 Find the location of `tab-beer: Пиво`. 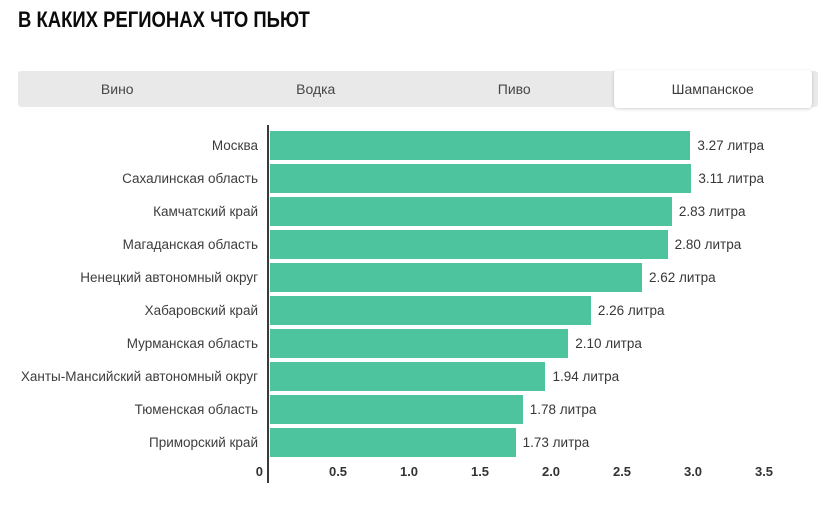

tab-beer: Пиво is located at coordinates (514, 89).